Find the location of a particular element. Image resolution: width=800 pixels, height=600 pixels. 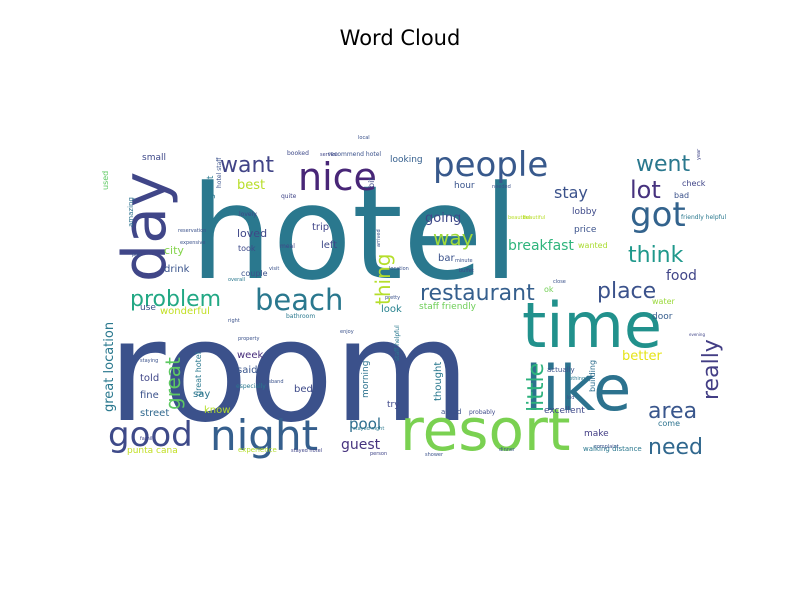

word-overall: overall is located at coordinates (236, 280).